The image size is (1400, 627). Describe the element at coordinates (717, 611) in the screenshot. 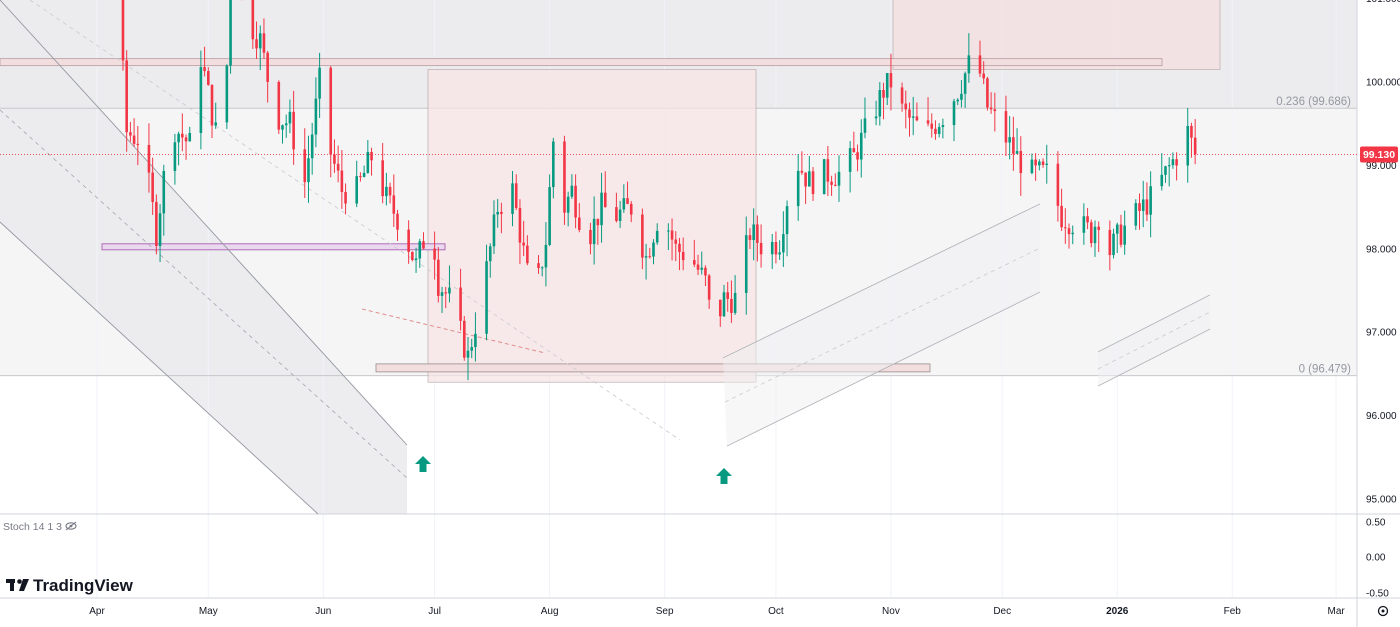

I see `time-axis: Apr May Jun Jul Aug Sep Oct Nov Dec 2026 Feb Mar` at that location.